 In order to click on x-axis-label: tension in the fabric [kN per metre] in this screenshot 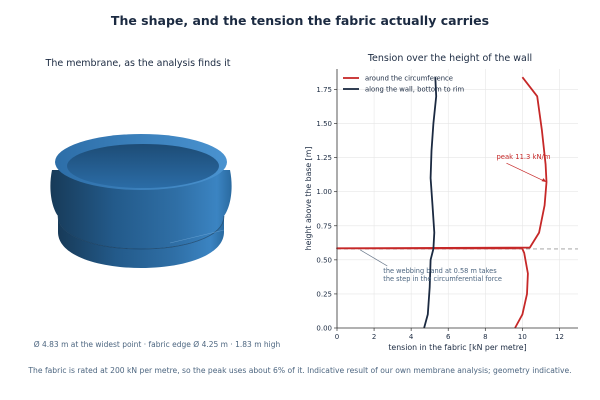, I will do `click(457, 347)`.